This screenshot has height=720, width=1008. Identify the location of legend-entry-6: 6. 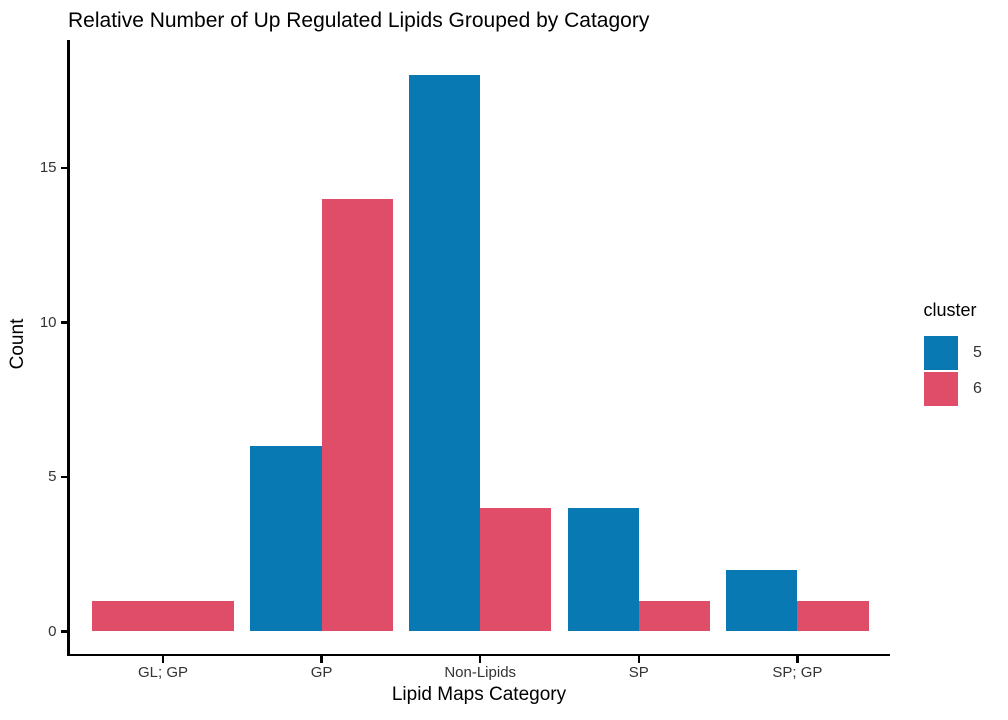
(961, 389).